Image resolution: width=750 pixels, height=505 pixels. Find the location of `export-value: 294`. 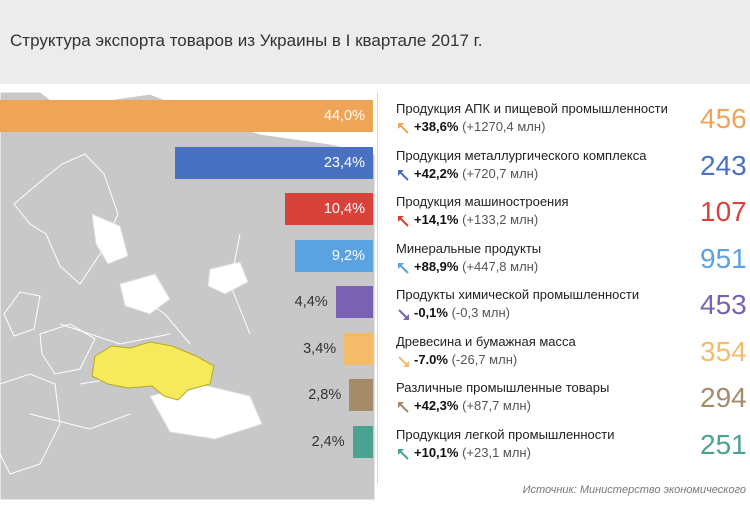

export-value: 294 is located at coordinates (723, 397).